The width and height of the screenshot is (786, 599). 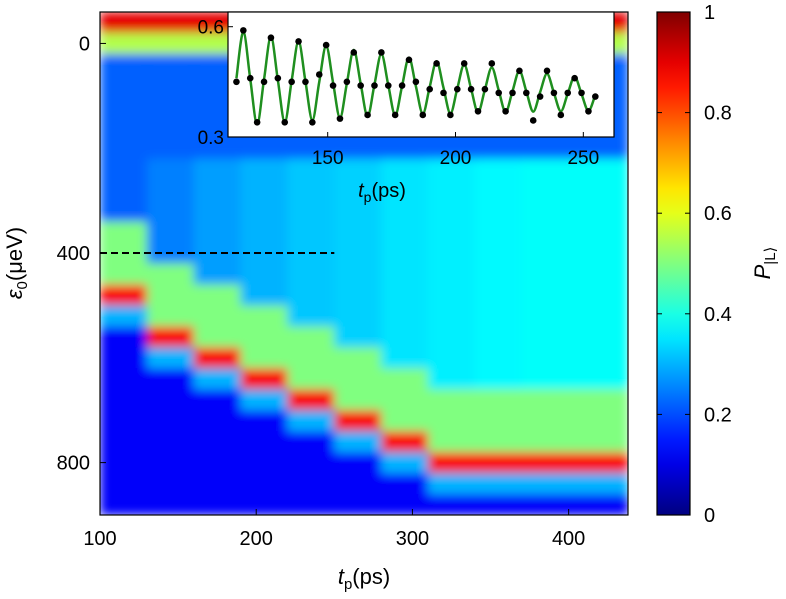 I want to click on fit-curve, so click(x=416, y=78).